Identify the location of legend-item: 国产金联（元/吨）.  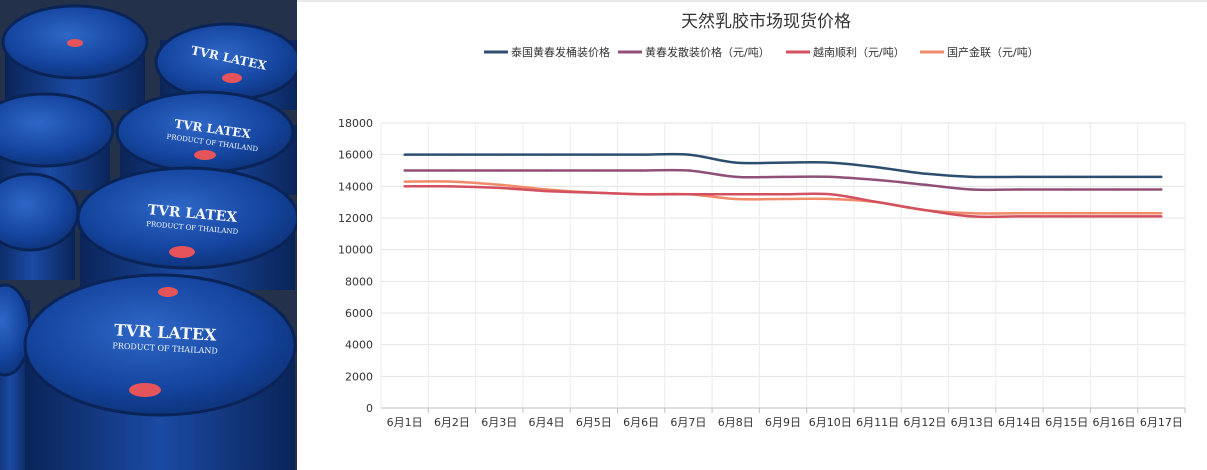
(979, 52).